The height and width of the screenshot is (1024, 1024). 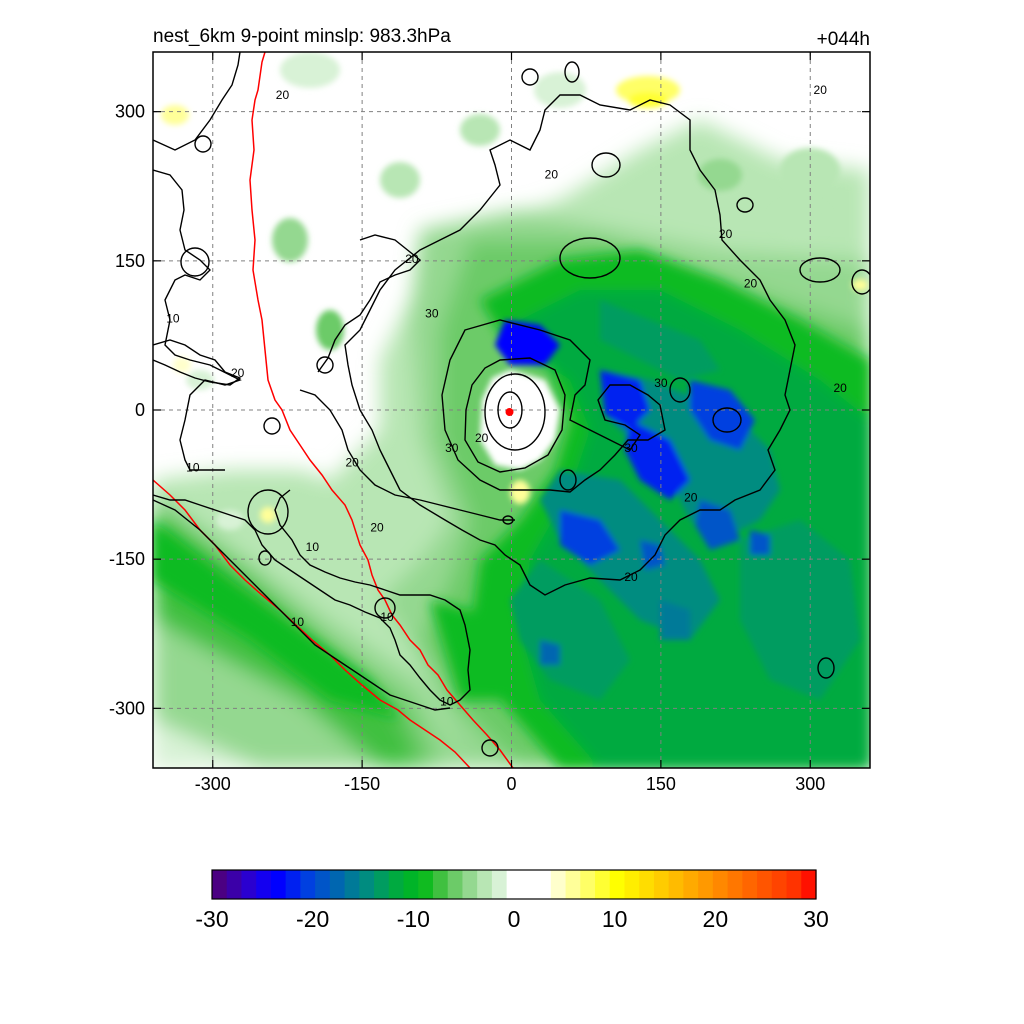 What do you see at coordinates (511, 784) in the screenshot?
I see `x-tick-label: 0` at bounding box center [511, 784].